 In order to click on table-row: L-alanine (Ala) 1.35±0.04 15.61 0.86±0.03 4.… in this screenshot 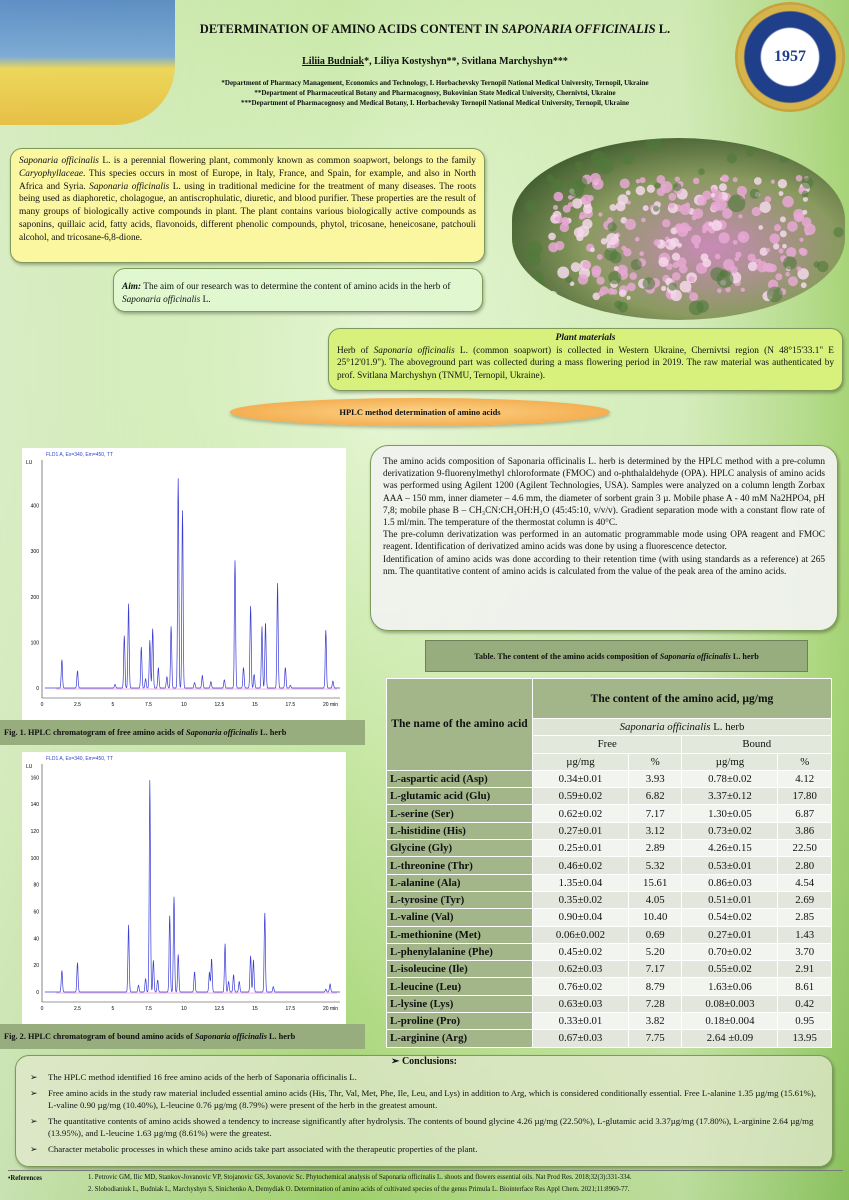, I will do `click(609, 882)`.